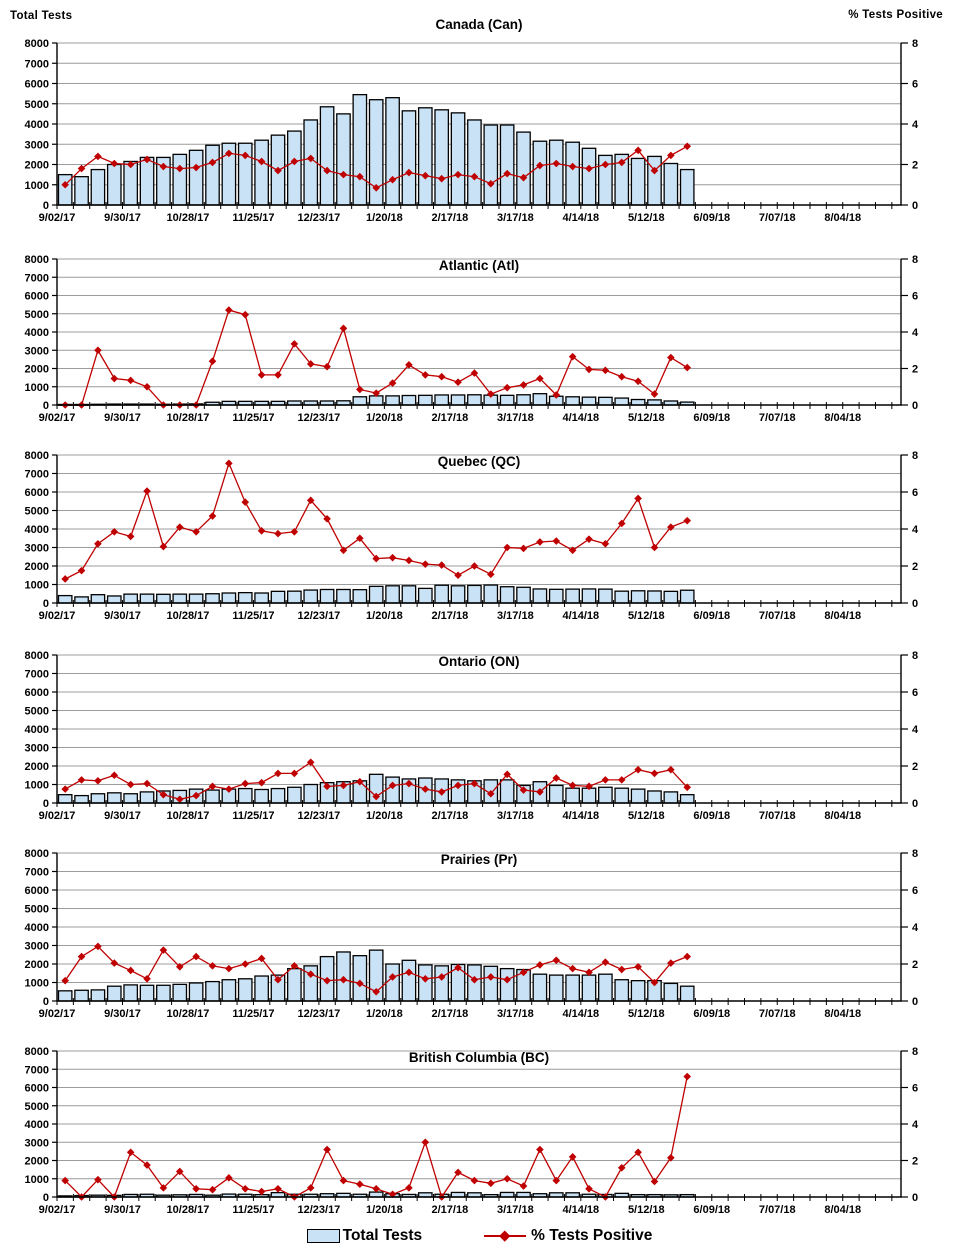 The height and width of the screenshot is (1260, 959). I want to click on x-tick-label: 4/14/18, so click(580, 218).